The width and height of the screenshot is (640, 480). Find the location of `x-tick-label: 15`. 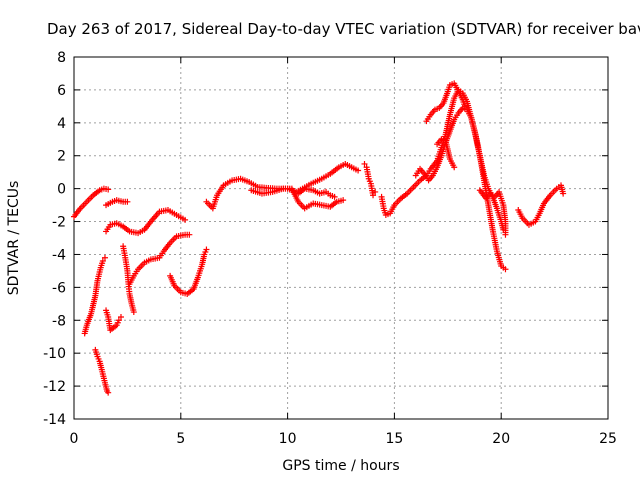

x-tick-label: 15 is located at coordinates (394, 439).